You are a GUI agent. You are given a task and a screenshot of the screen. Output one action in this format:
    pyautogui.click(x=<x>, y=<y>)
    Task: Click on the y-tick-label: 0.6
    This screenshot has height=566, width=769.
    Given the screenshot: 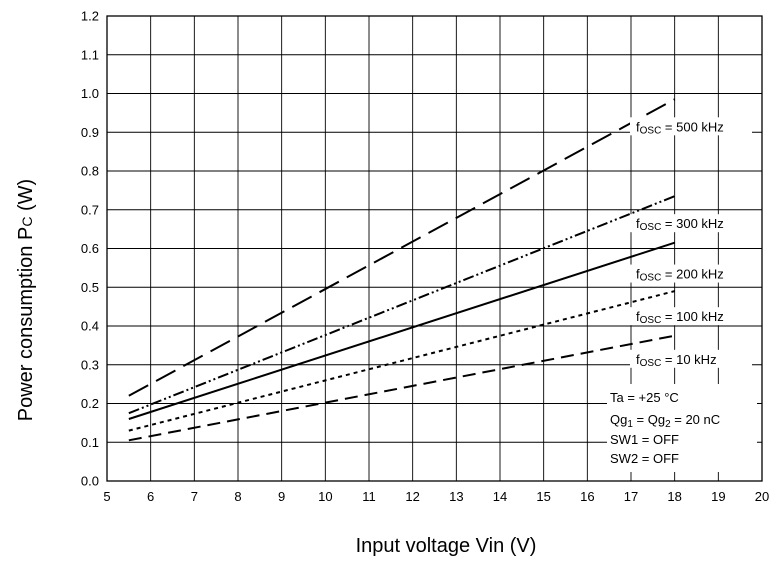 What is the action you would take?
    pyautogui.click(x=90, y=248)
    